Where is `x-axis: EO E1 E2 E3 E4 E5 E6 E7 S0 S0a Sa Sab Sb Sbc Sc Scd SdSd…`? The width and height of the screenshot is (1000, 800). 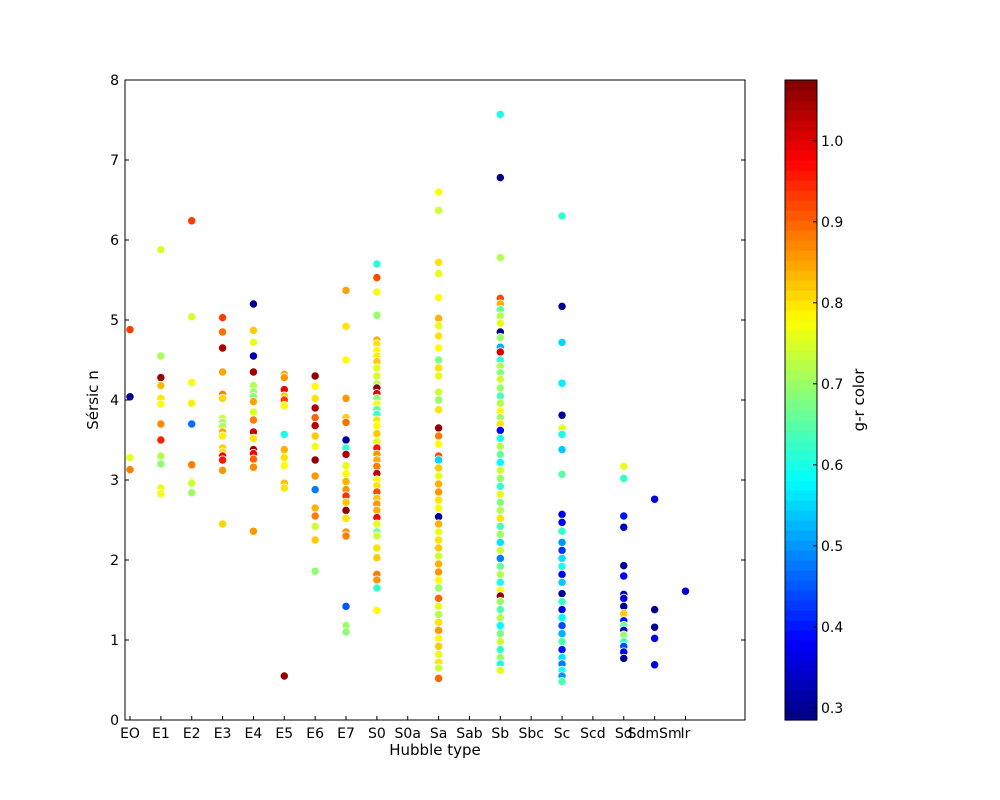 x-axis: EO E1 E2 E3 E4 E5 E6 E7 S0 S0a Sa Sab Sb Sbc Sc Scd SdSd… is located at coordinates (405, 729).